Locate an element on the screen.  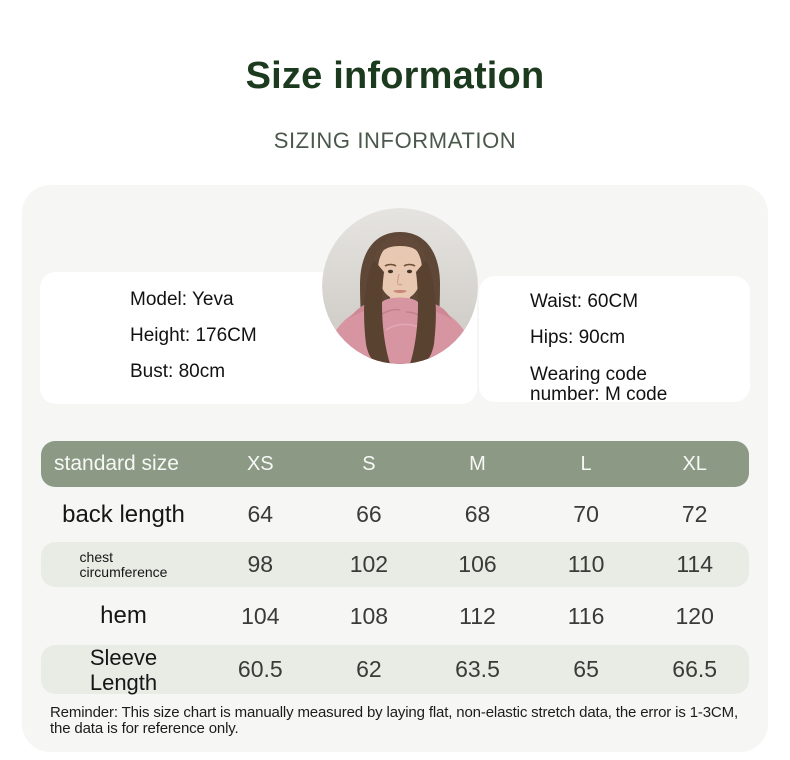
size-cell: 68 is located at coordinates (477, 514).